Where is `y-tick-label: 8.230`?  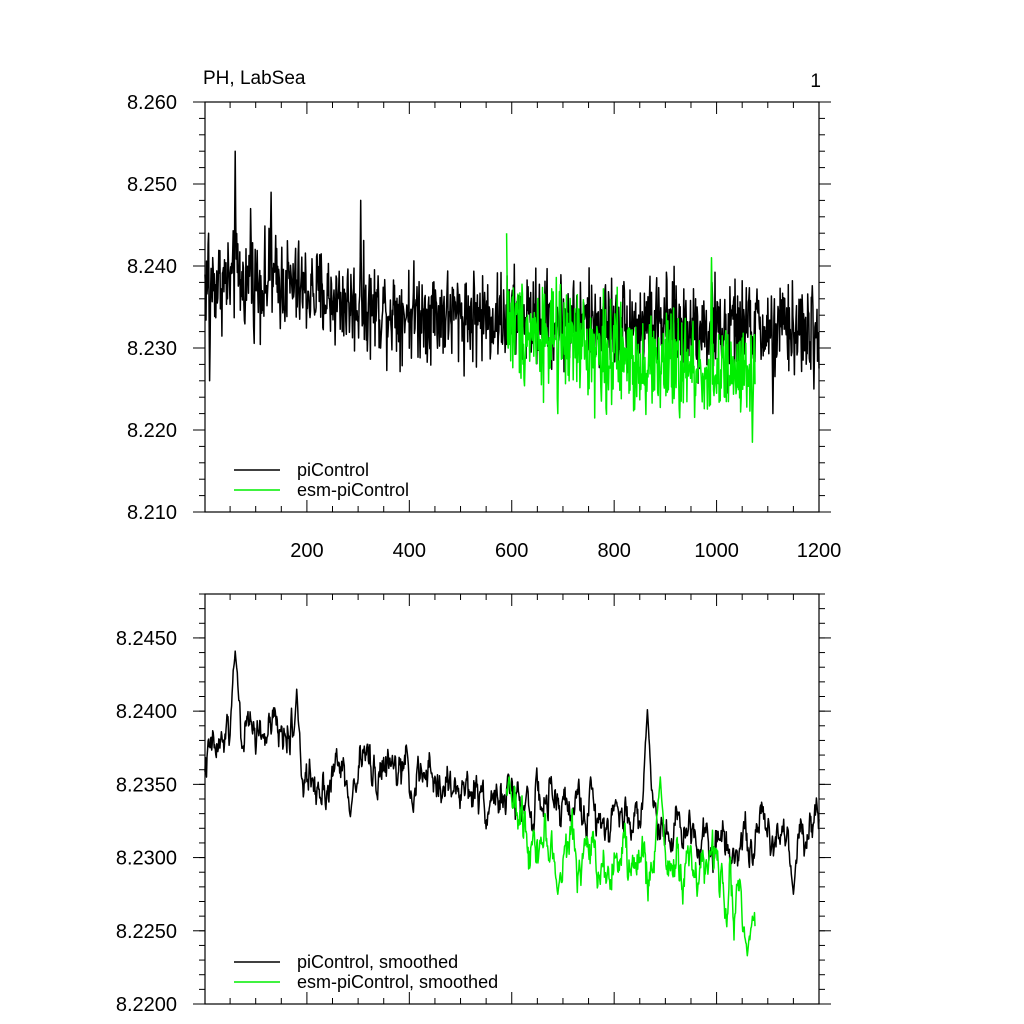
y-tick-label: 8.230 is located at coordinates (152, 349).